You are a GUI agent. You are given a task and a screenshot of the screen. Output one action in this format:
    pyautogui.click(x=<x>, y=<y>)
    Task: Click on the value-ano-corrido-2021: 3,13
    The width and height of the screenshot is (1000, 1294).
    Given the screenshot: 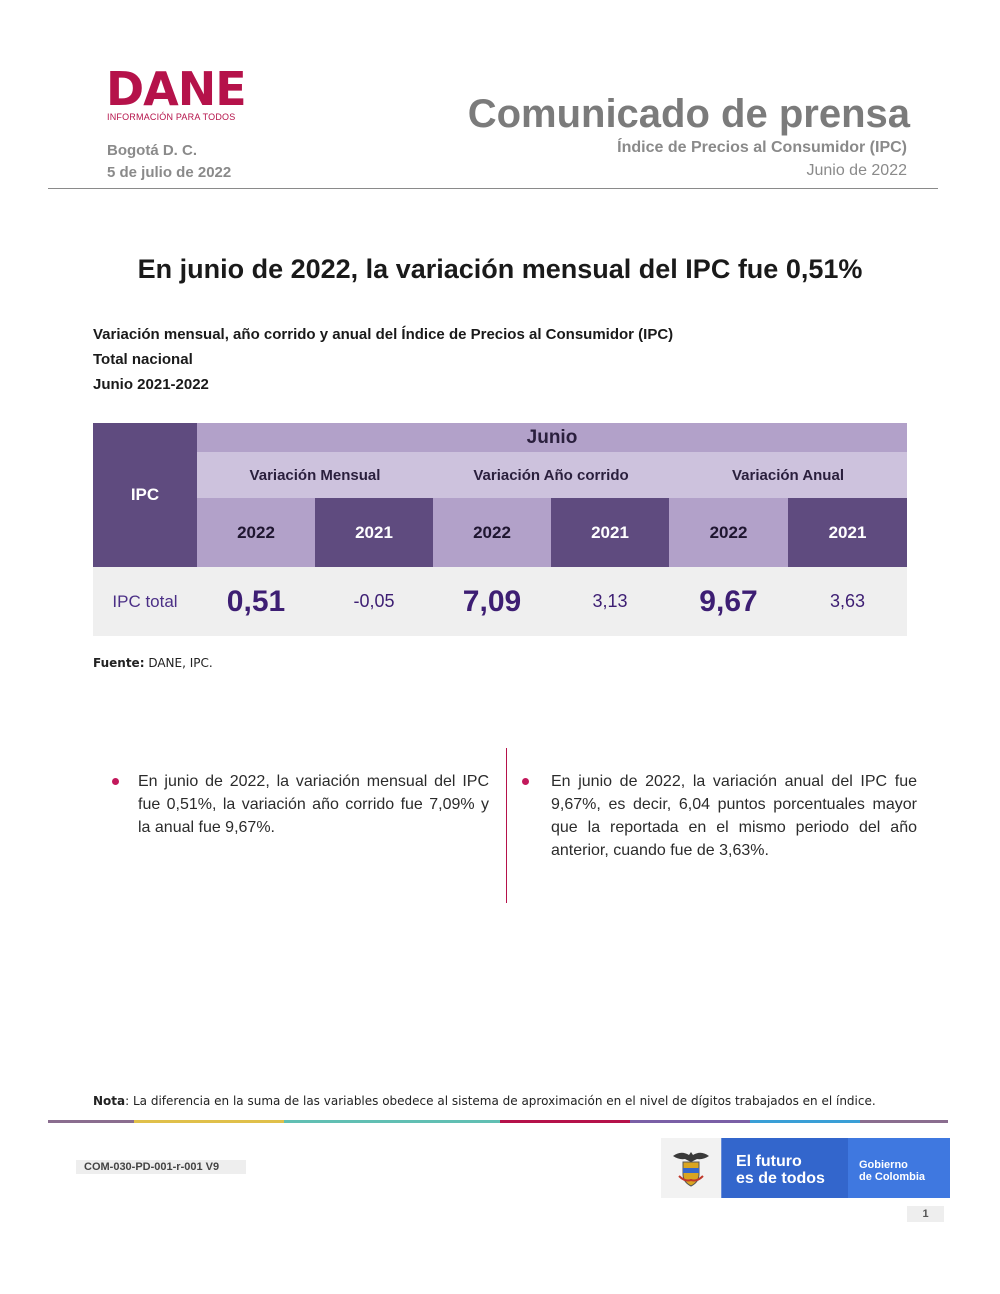 What is the action you would take?
    pyautogui.click(x=610, y=601)
    